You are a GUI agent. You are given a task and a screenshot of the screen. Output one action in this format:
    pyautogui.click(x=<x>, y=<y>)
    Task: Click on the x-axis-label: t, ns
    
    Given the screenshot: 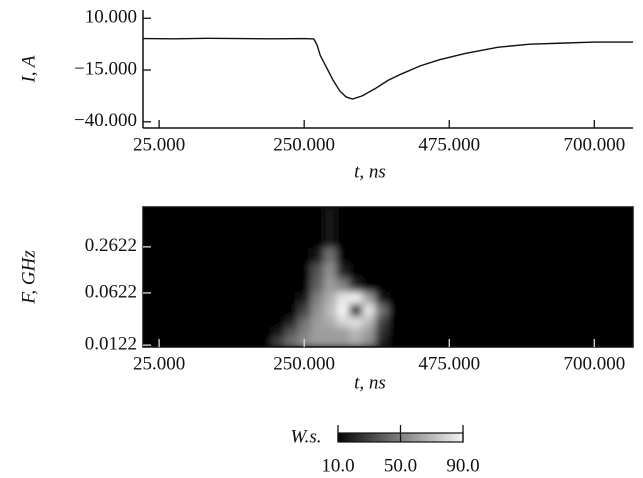 What is the action you would take?
    pyautogui.click(x=370, y=382)
    